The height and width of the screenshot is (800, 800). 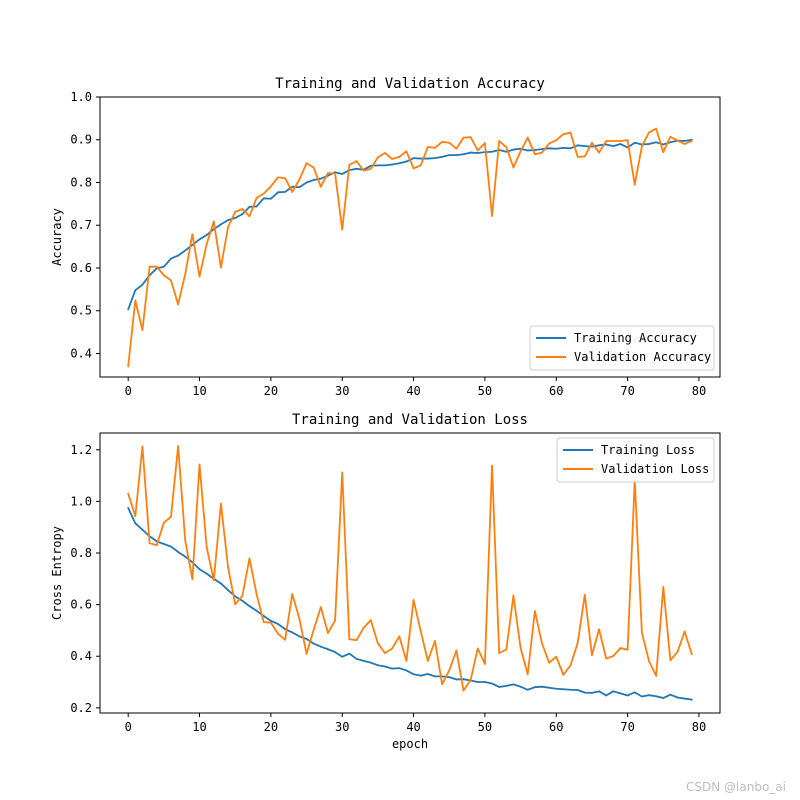 I want to click on loss-xtick-label: 0, so click(x=128, y=727).